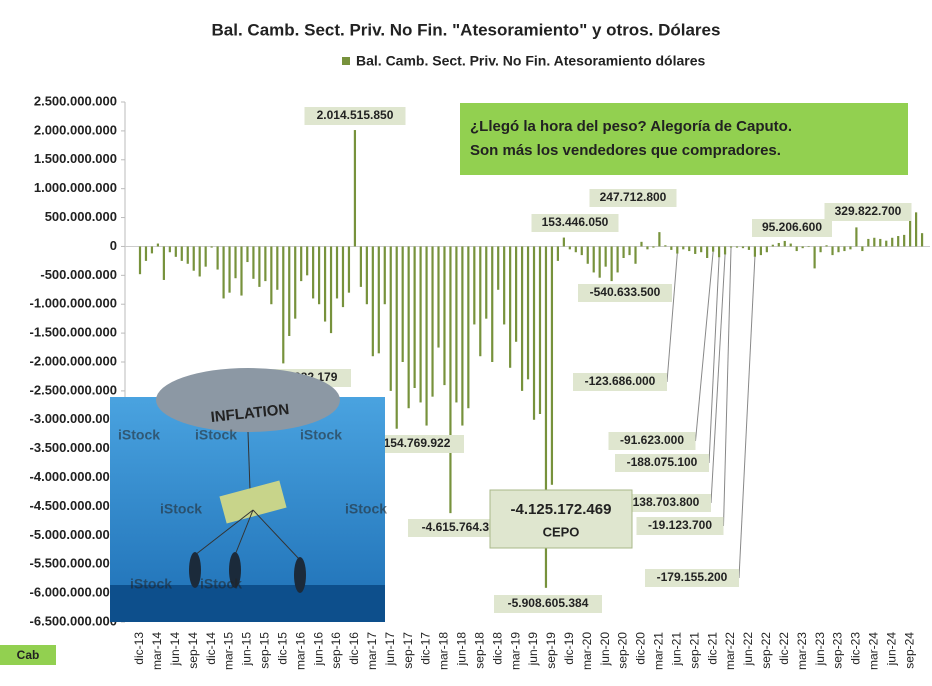  I want to click on x-tick-label: sep-24, so click(909, 650).